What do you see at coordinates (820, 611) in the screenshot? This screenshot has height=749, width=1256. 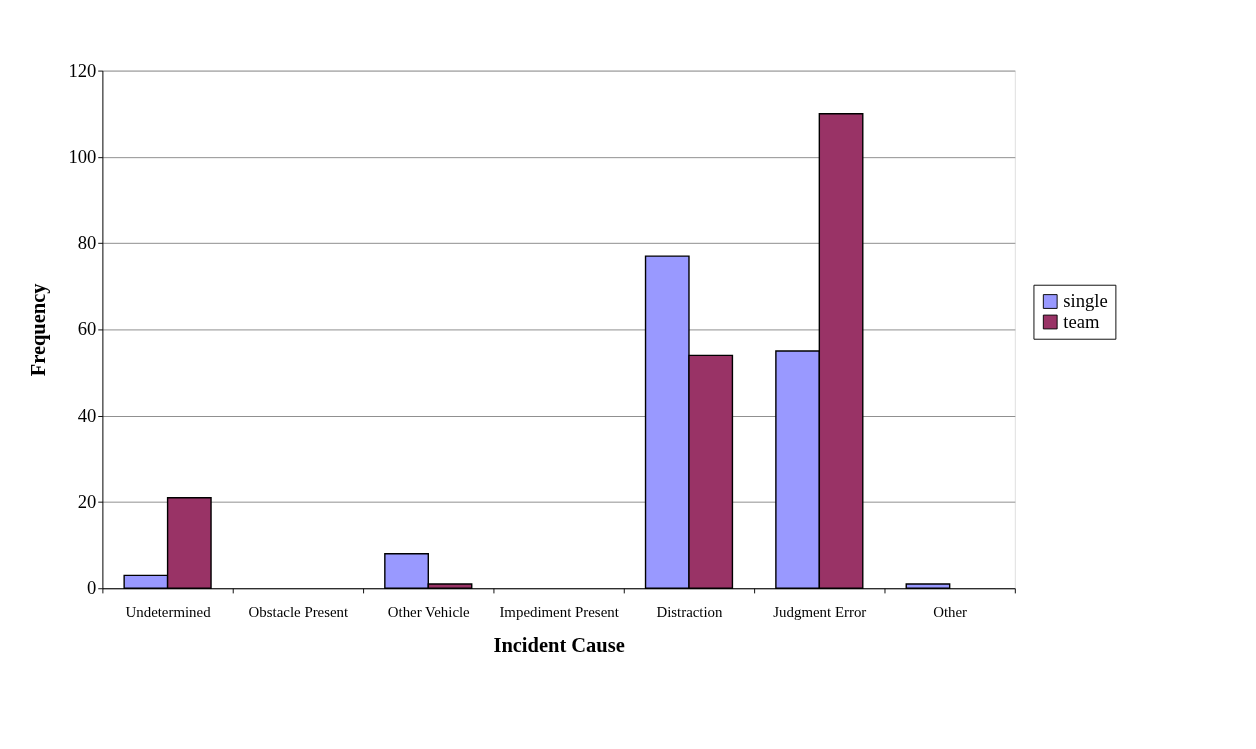 I see `x-tick-label: Judgment Error` at bounding box center [820, 611].